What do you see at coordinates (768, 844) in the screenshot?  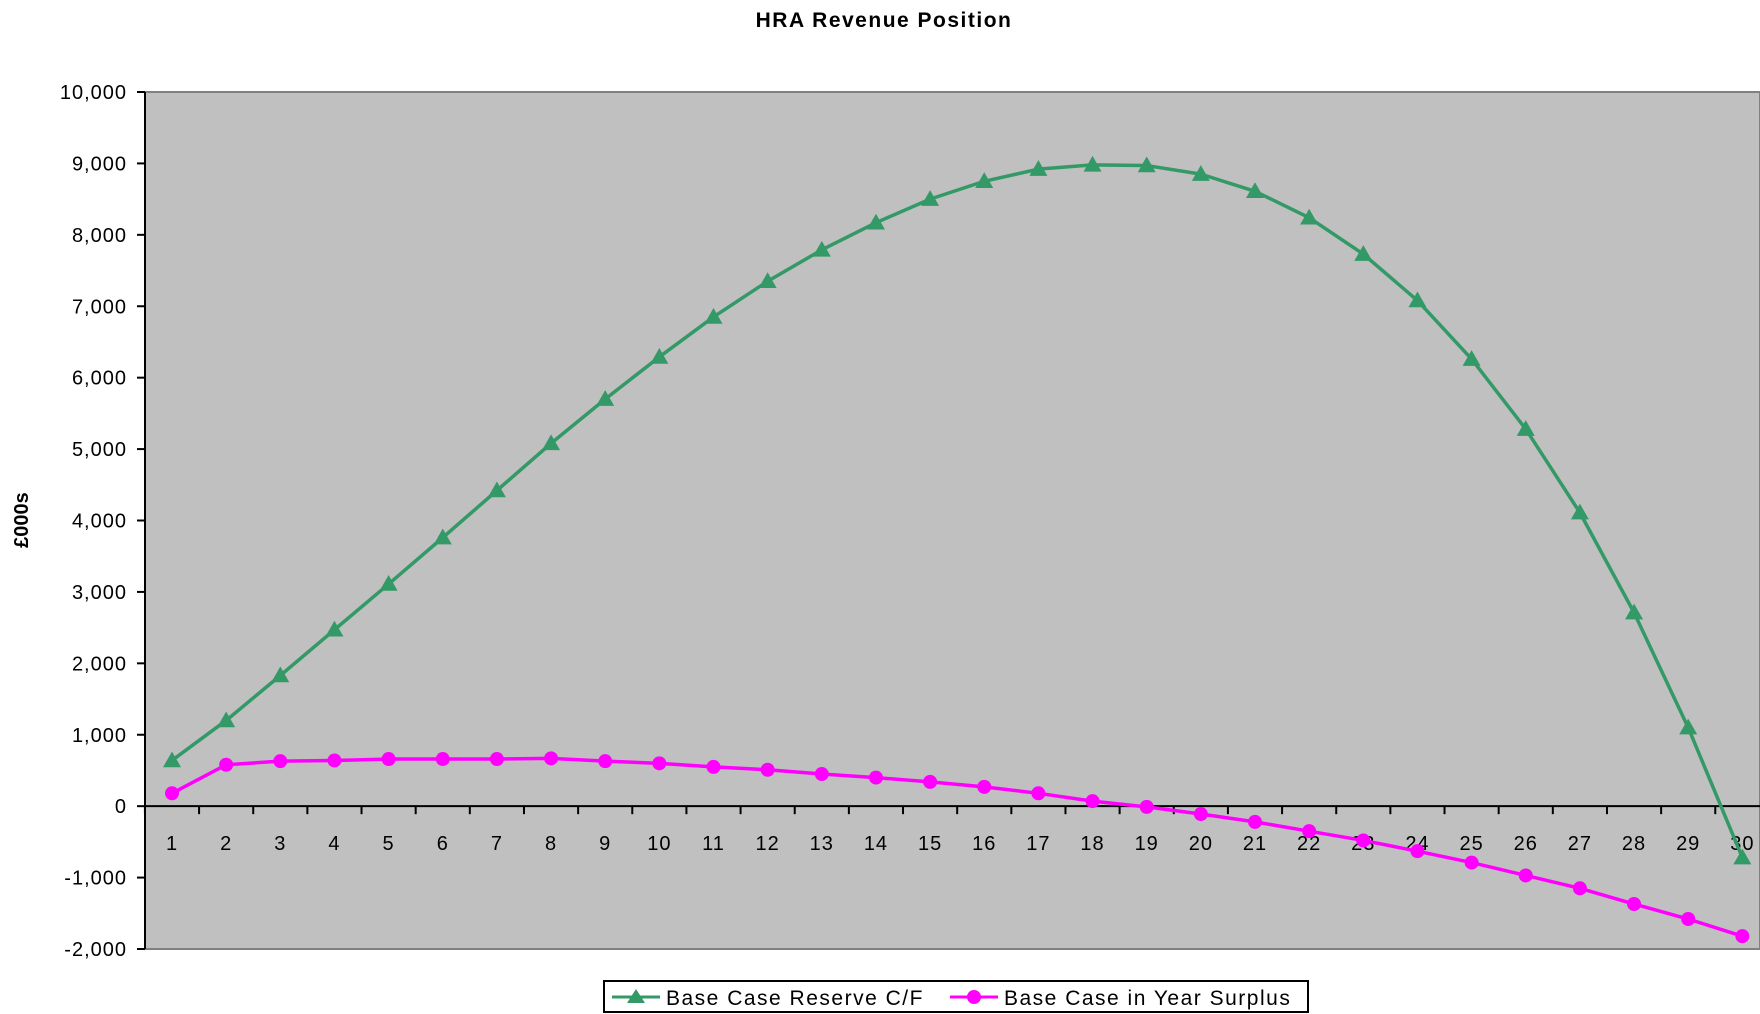 I see `x-tick-label: 12` at bounding box center [768, 844].